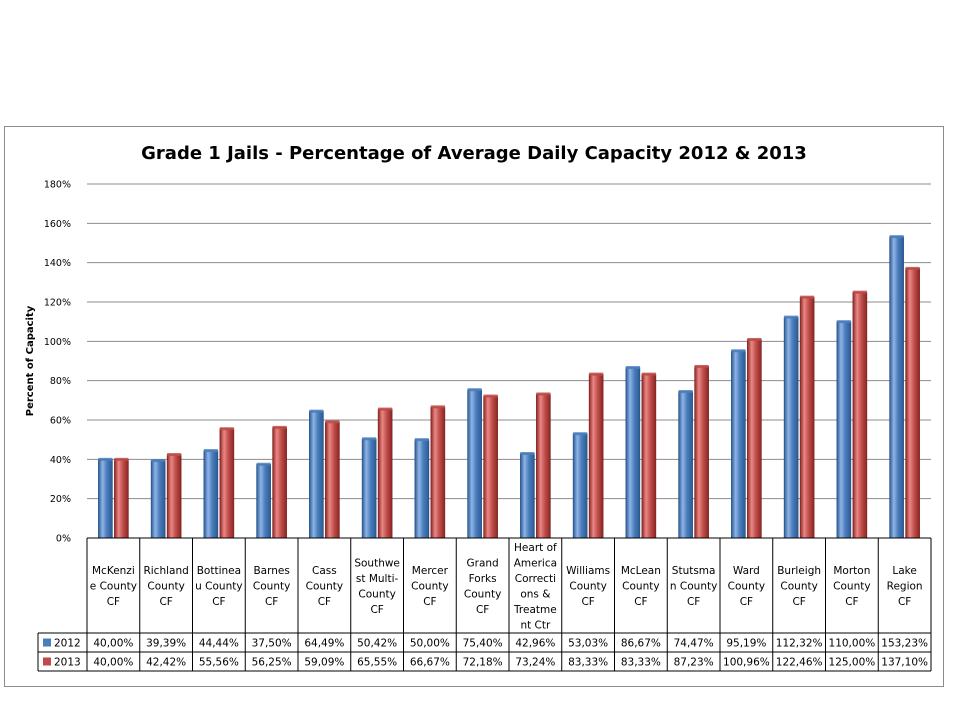 The image size is (960, 720). I want to click on data-label-2012: 50,42%, so click(377, 644).